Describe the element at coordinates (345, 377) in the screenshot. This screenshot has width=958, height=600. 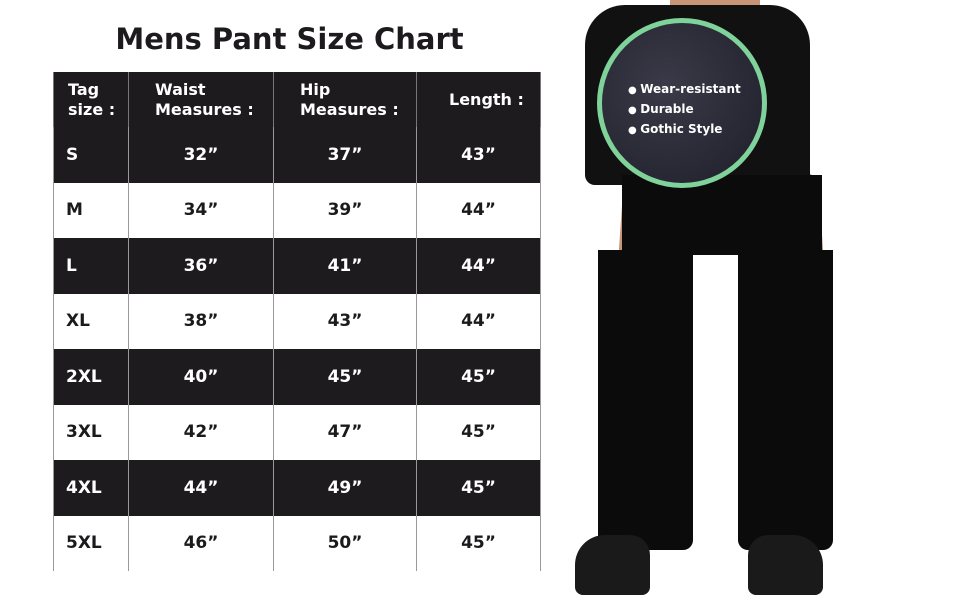
I see `cell-hip: 45”` at that location.